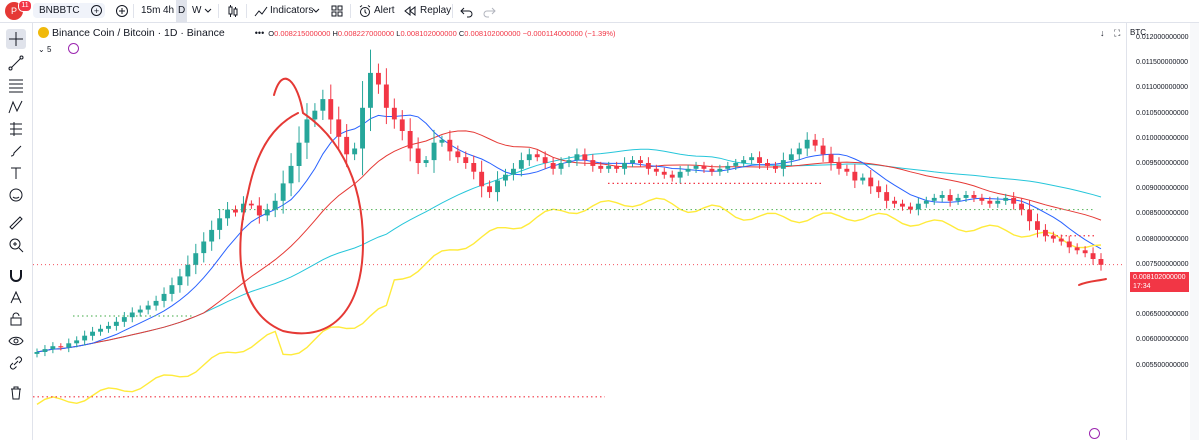  I want to click on high-value: 0.008227000000, so click(366, 33).